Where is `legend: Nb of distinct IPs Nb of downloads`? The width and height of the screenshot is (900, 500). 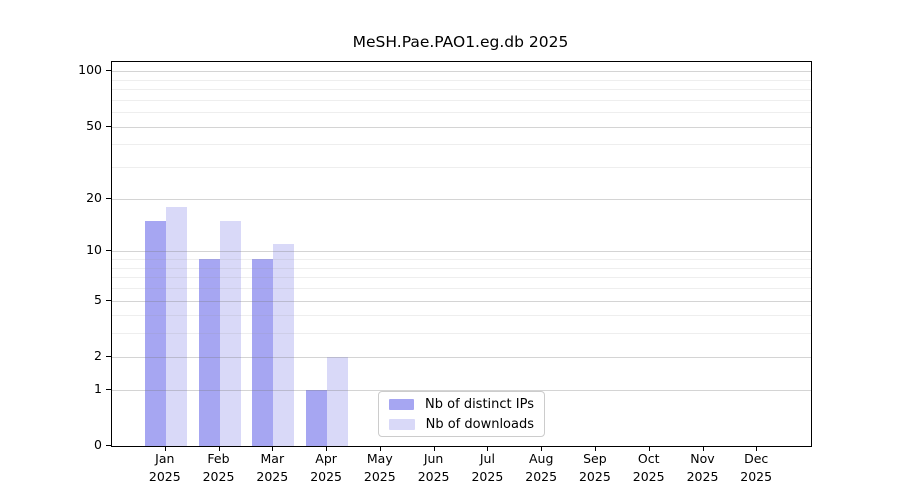
legend: Nb of distinct IPs Nb of downloads is located at coordinates (461, 414).